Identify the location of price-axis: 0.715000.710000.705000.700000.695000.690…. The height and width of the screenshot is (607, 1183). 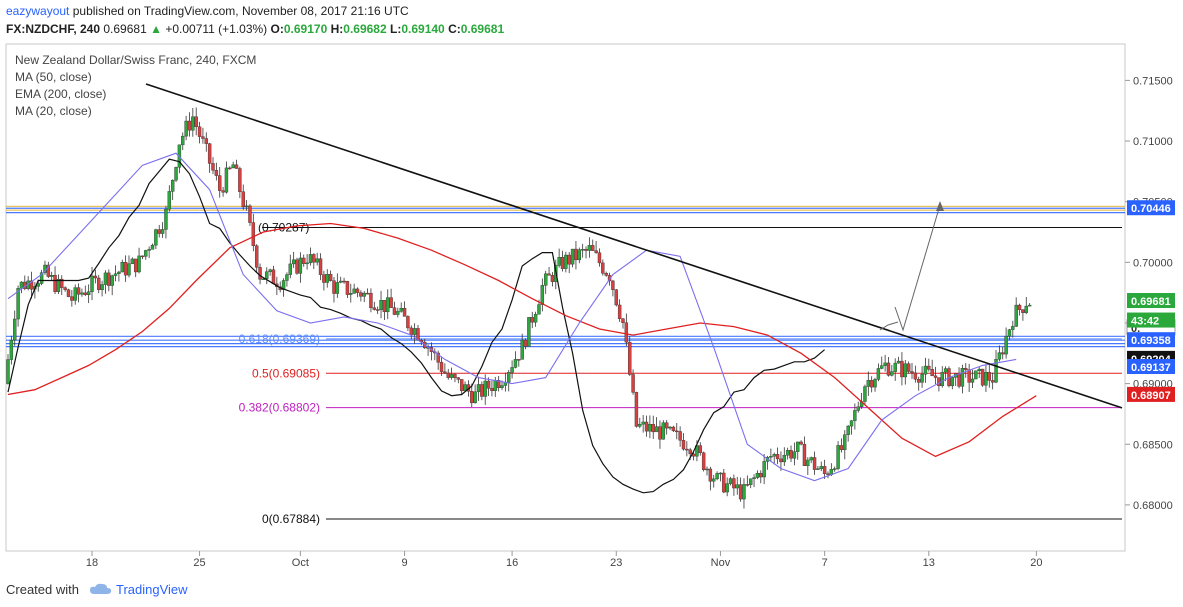
(1150, 293).